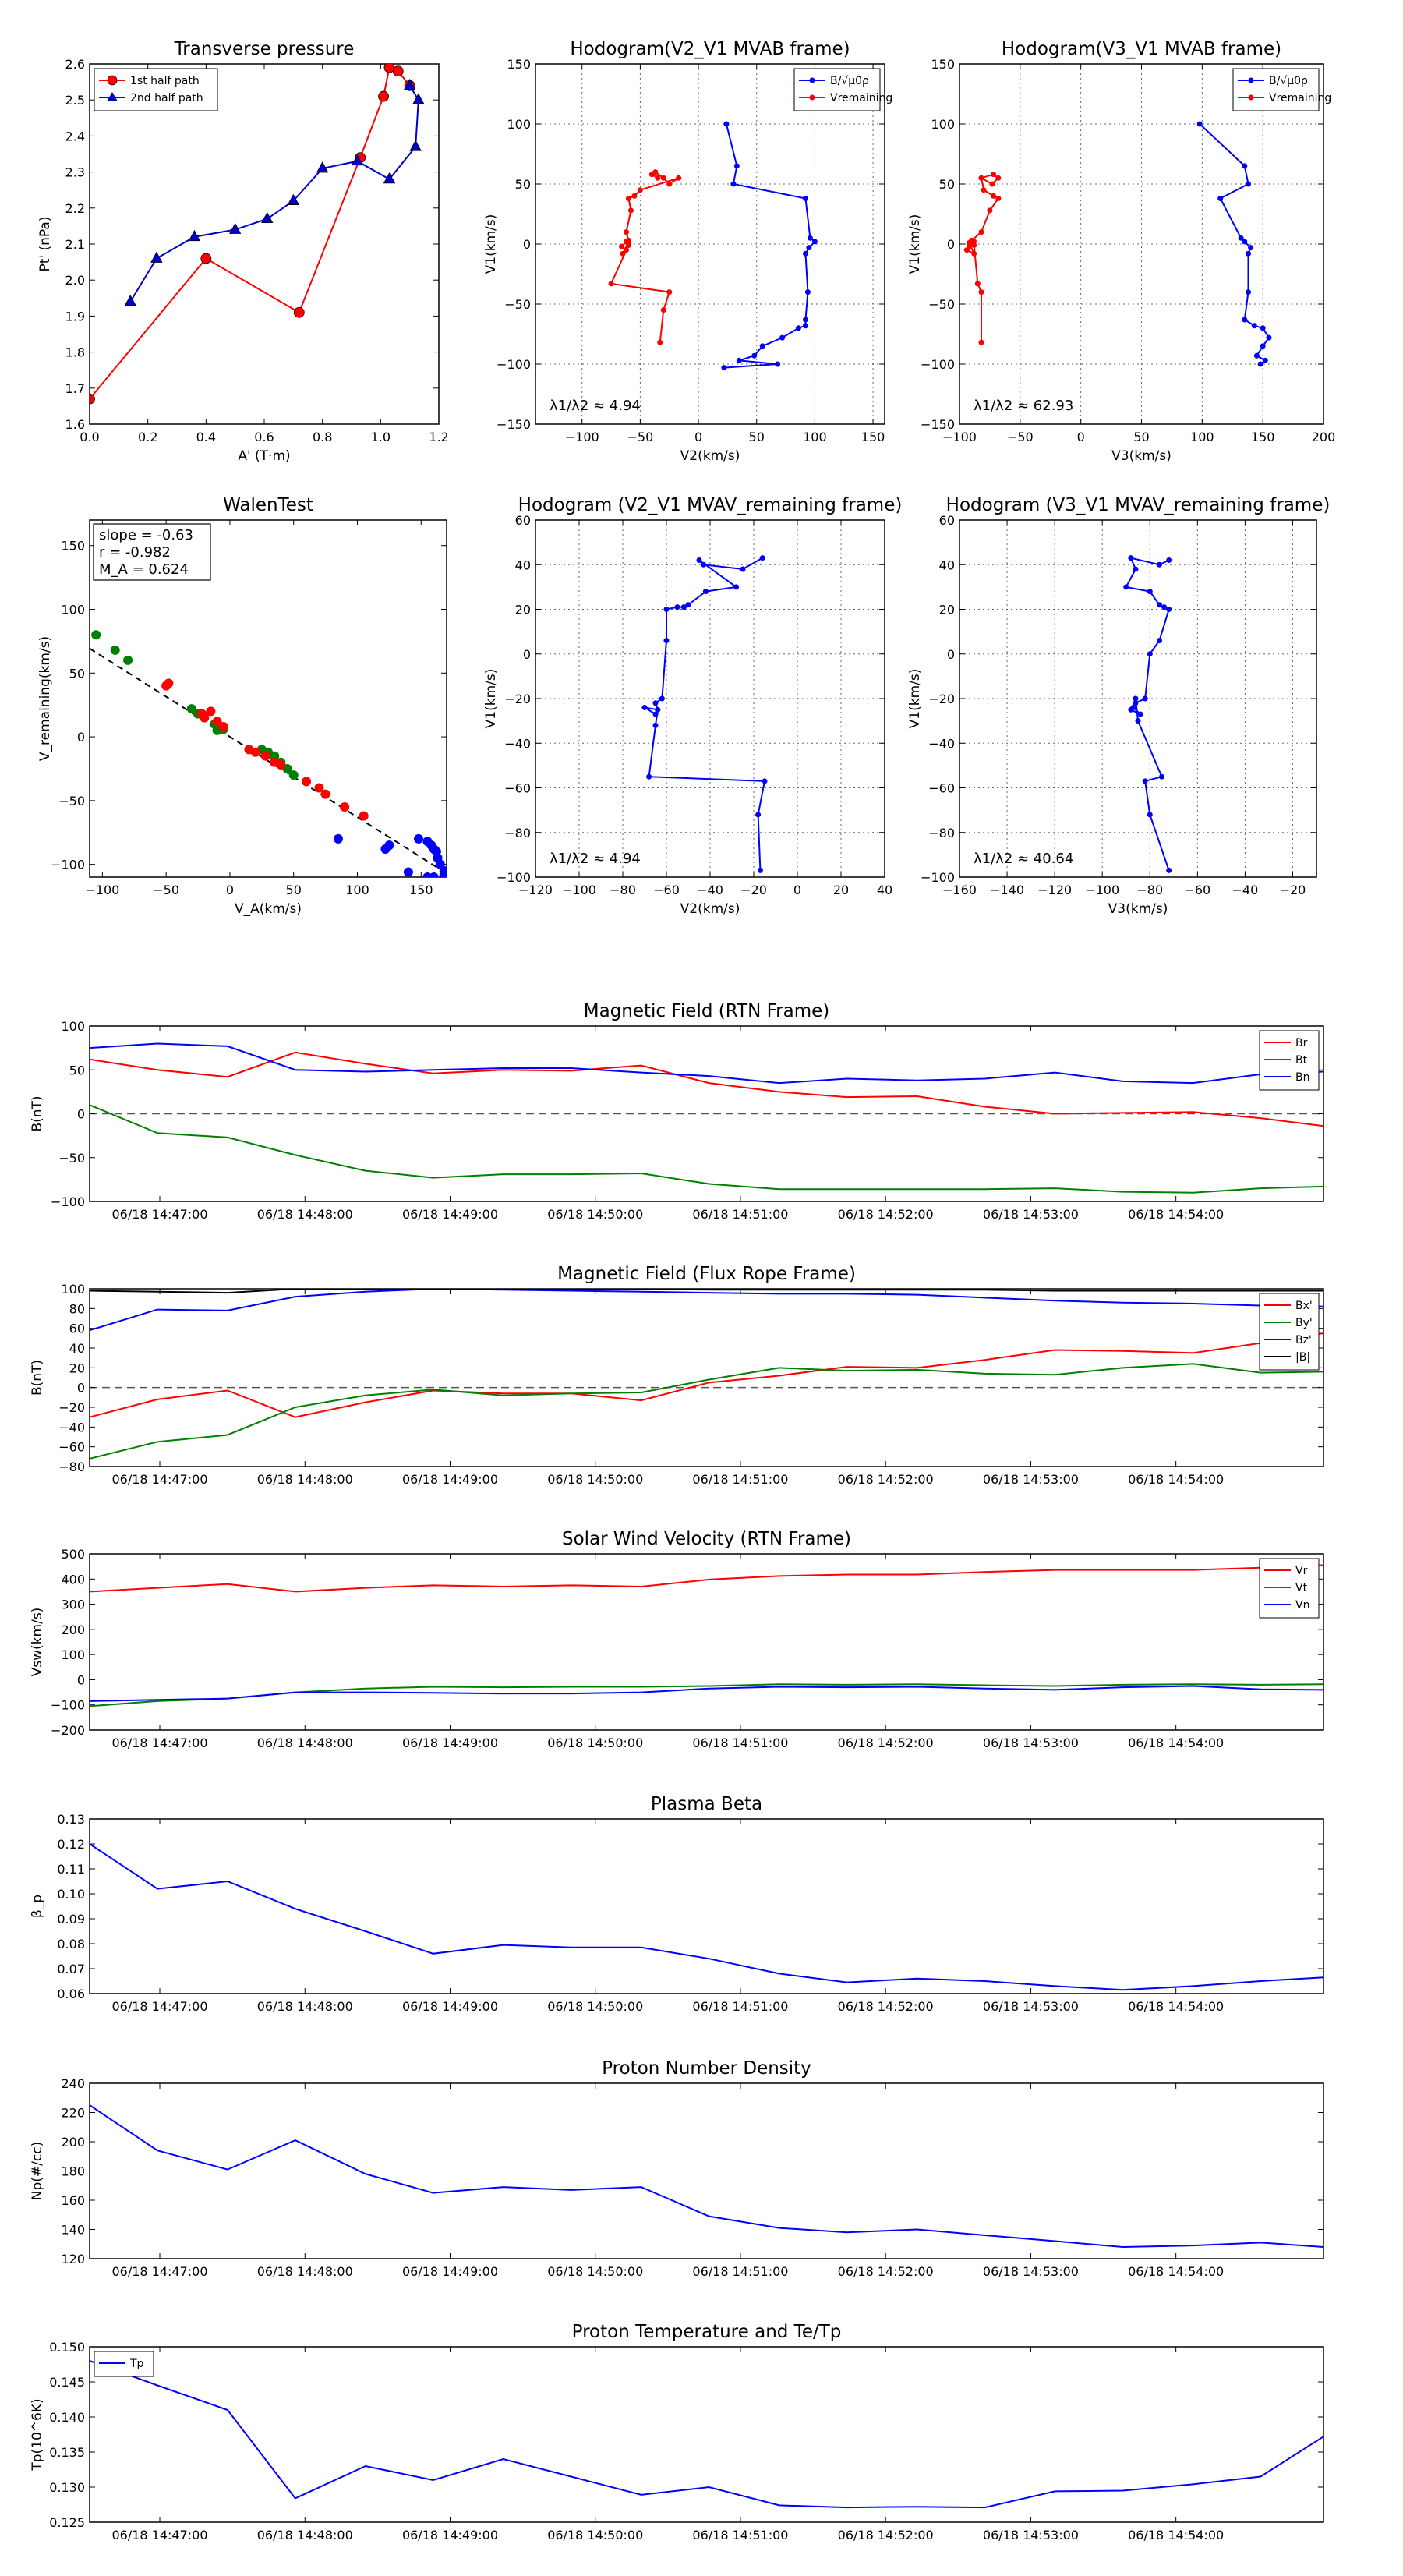 The image size is (1403, 2576). Describe the element at coordinates (707, 1011) in the screenshot. I see `chart-title: Magnetic Field (RTN Frame)` at that location.